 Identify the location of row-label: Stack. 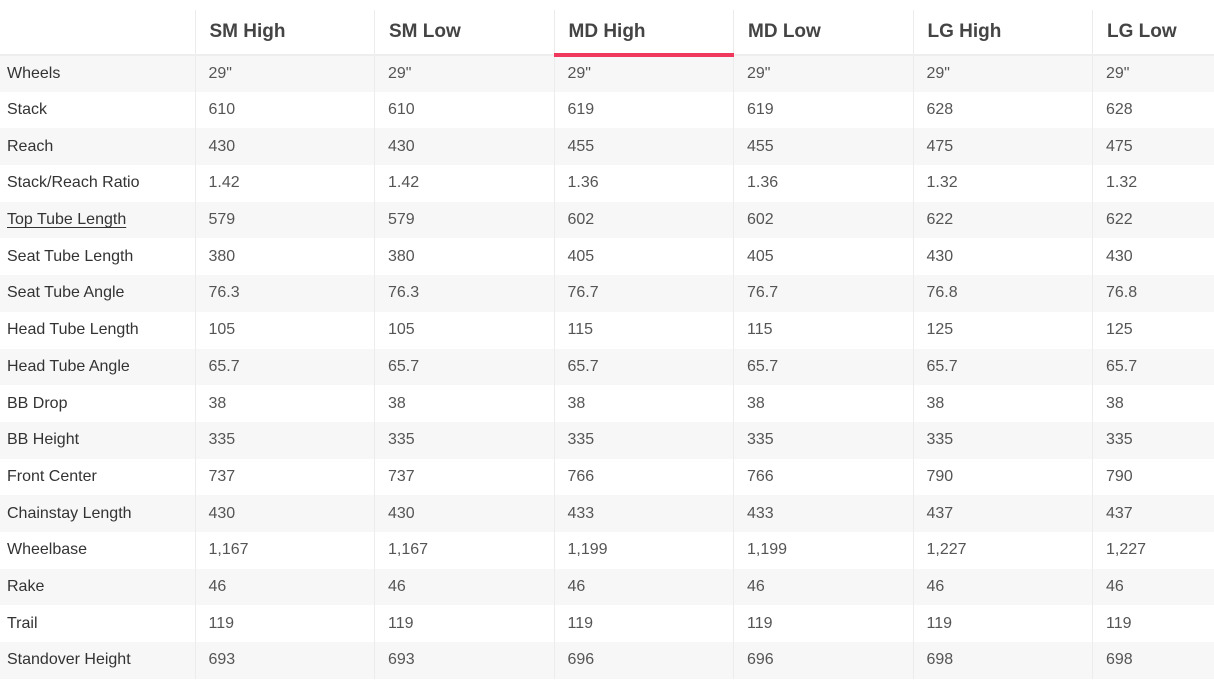
(97, 110).